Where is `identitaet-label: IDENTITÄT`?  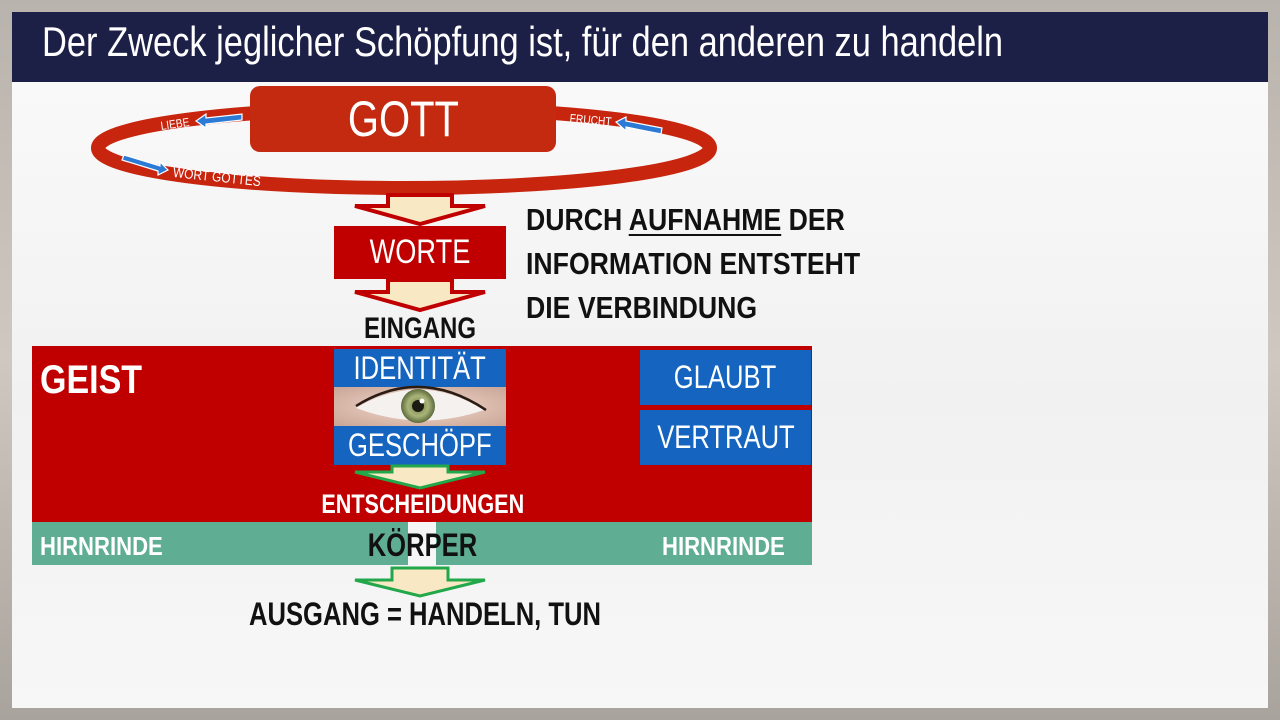 identitaet-label: IDENTITÄT is located at coordinates (420, 367).